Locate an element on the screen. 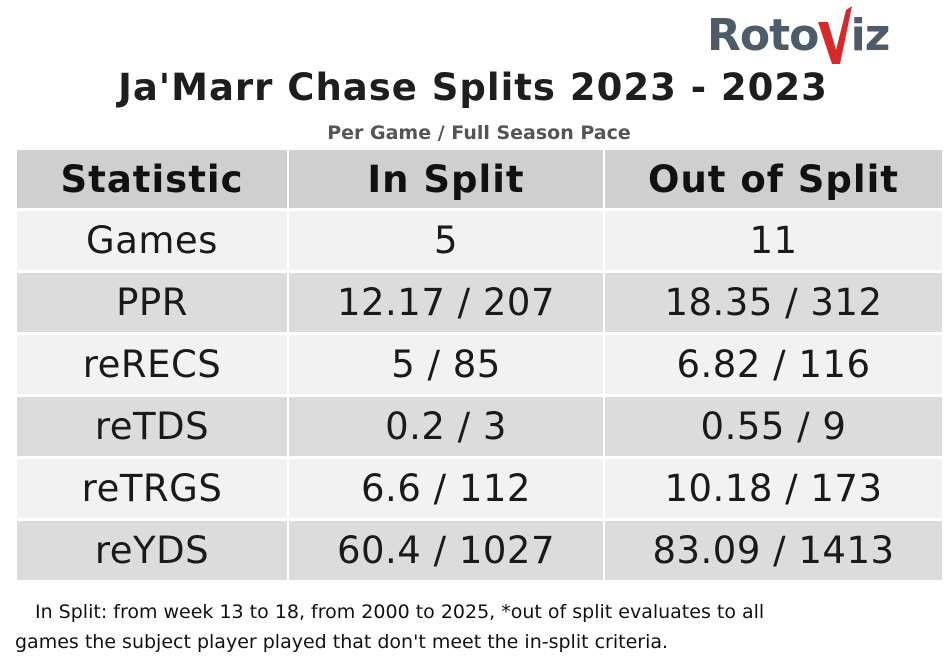 The width and height of the screenshot is (946, 657). column-header-out-of-split: Out of Split is located at coordinates (773, 179).